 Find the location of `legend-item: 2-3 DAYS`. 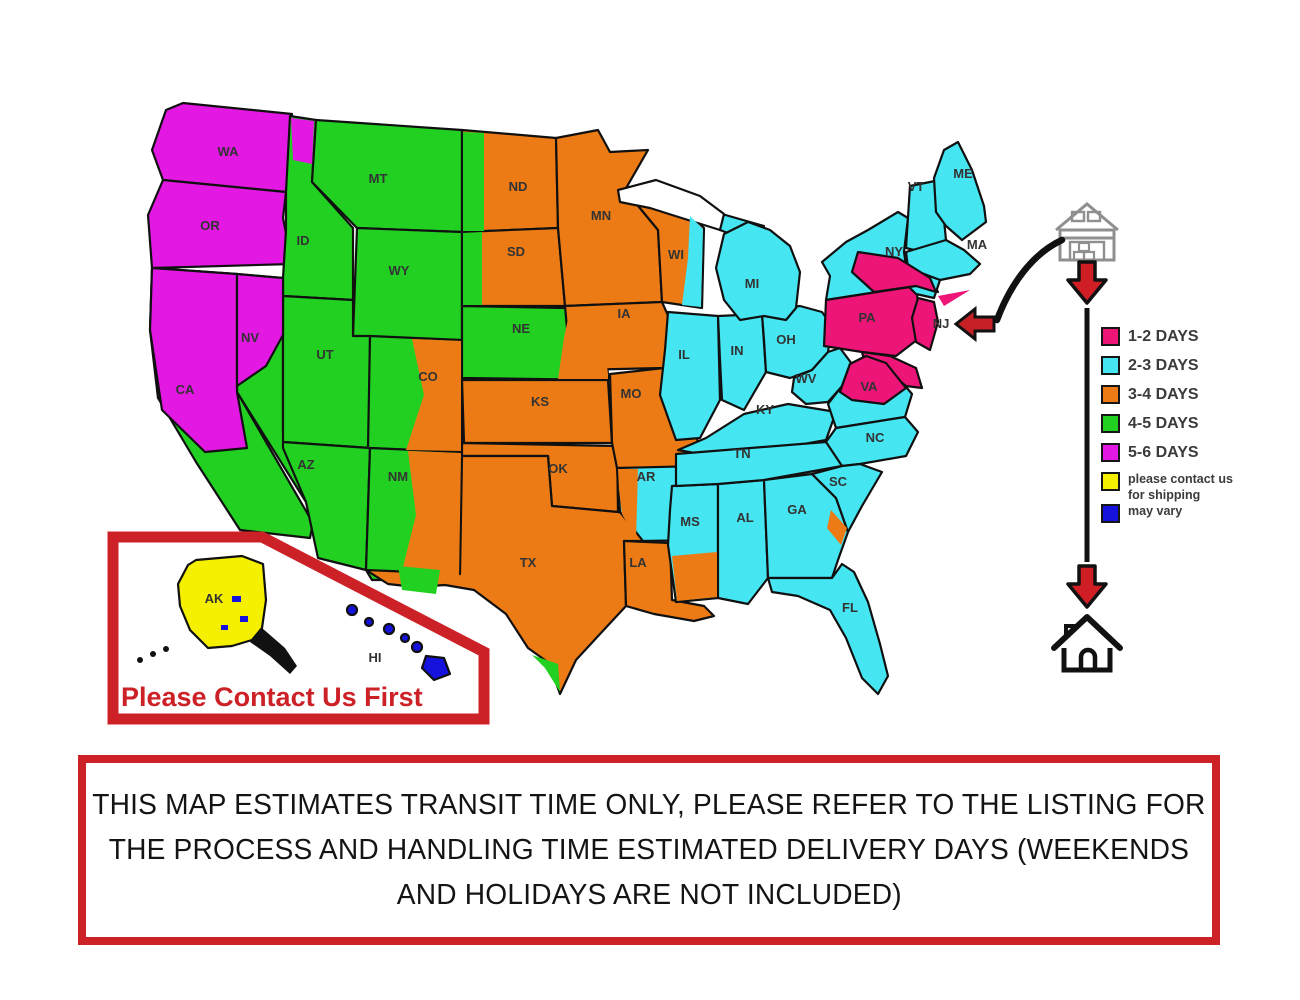

legend-item: 2-3 DAYS is located at coordinates (1196, 365).